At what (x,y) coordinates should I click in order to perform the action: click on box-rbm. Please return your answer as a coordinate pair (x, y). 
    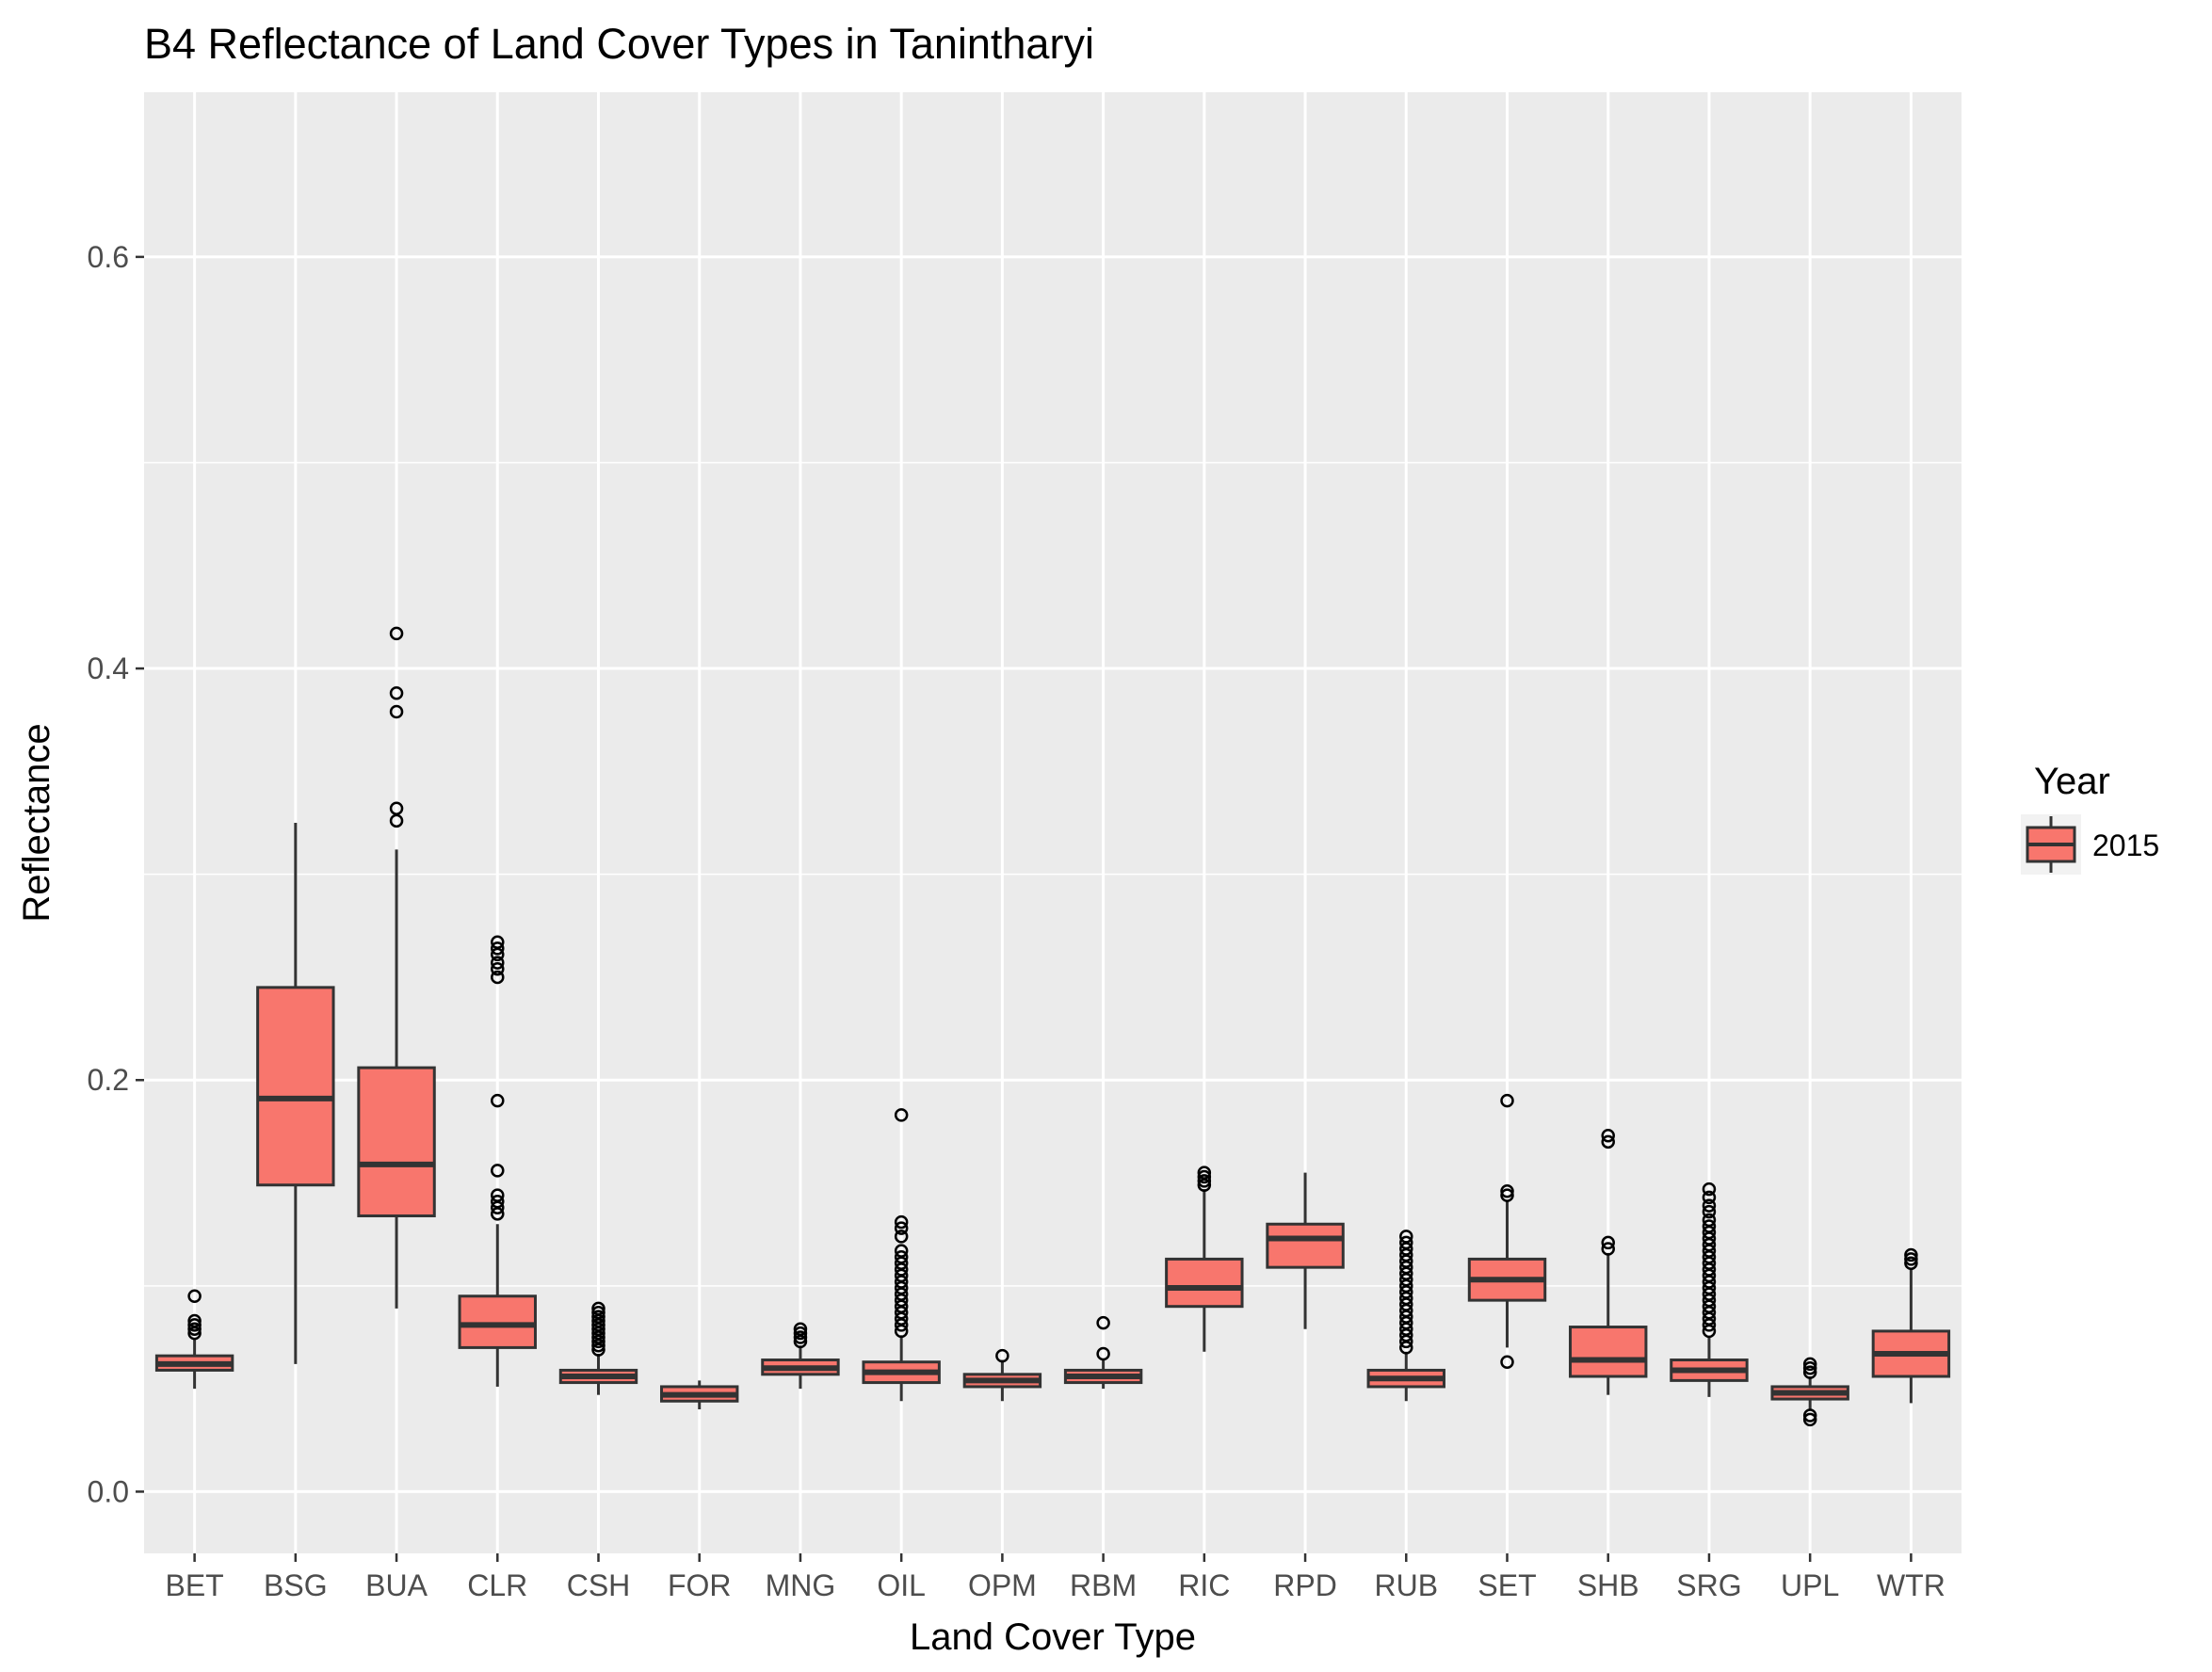
    Looking at the image, I should click on (1103, 1352).